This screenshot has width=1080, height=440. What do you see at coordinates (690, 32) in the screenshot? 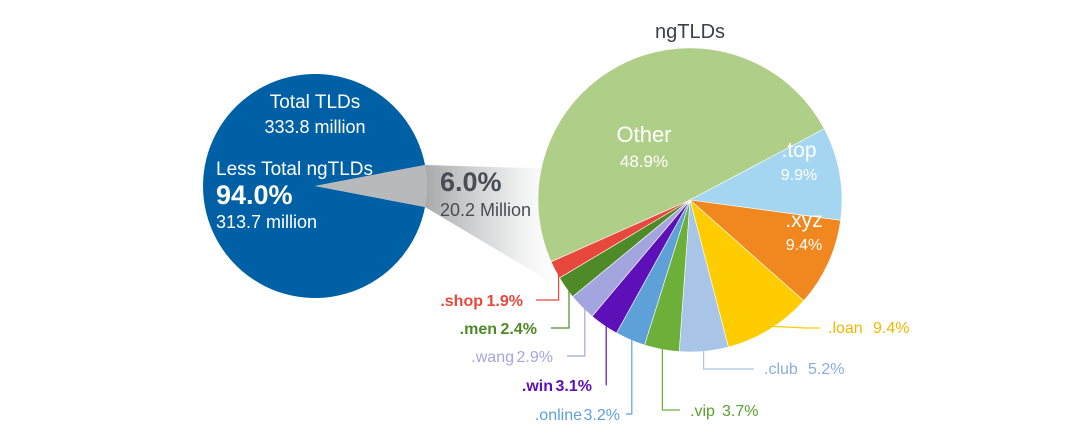
I see `ngtlds-title: ngTLDs` at bounding box center [690, 32].